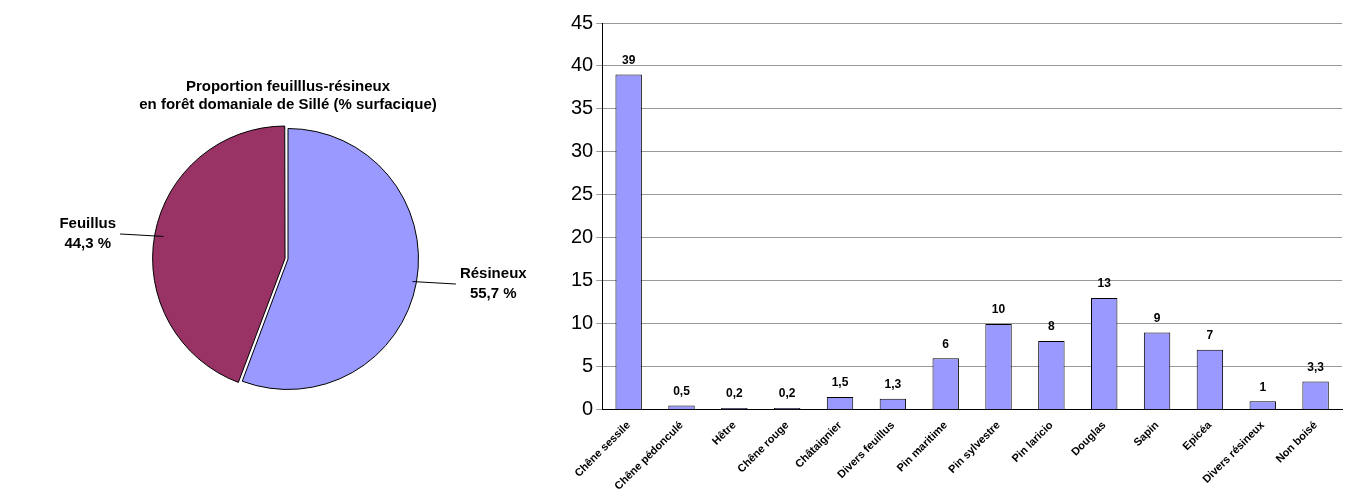  What do you see at coordinates (582, 64) in the screenshot?
I see `y-tick-label: 40` at bounding box center [582, 64].